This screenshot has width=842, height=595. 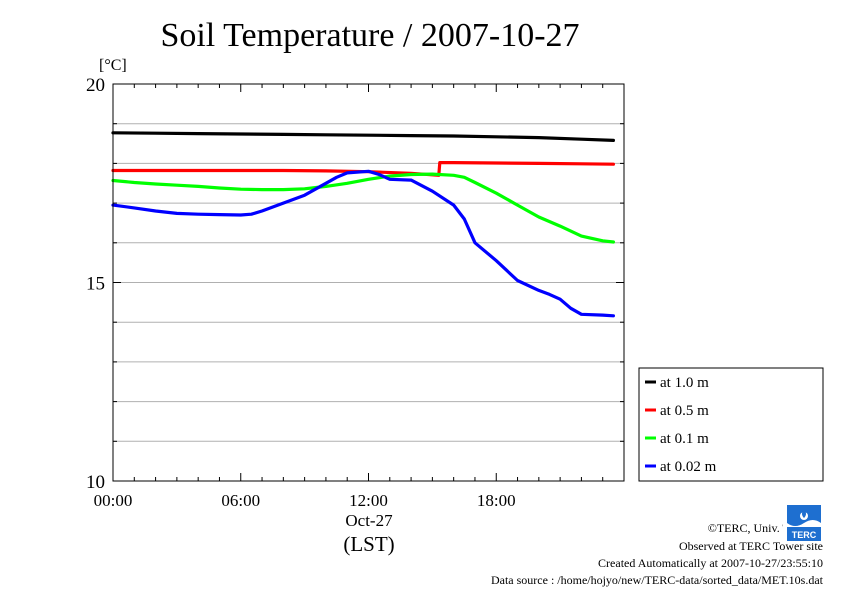 I want to click on terc-logo: TERC, so click(x=804, y=523).